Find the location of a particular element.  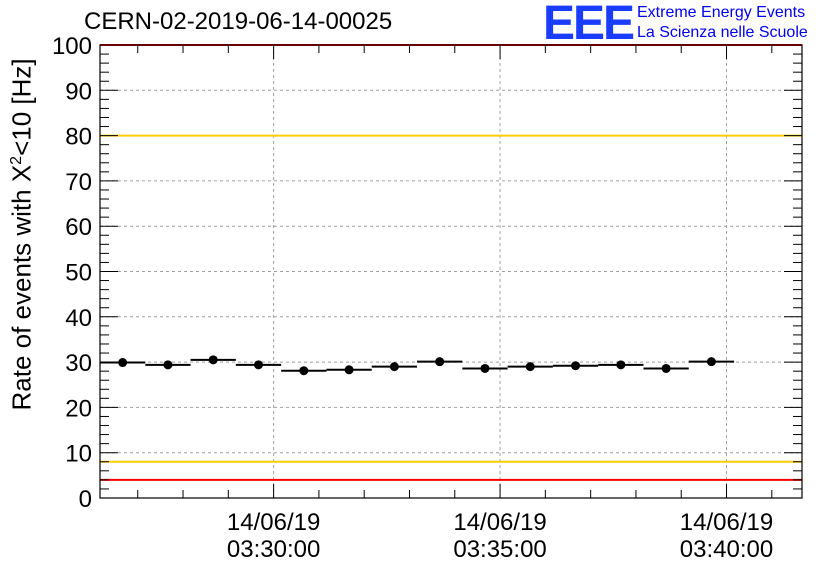

y-axis-label-sup: 2 is located at coordinates (16, 160).